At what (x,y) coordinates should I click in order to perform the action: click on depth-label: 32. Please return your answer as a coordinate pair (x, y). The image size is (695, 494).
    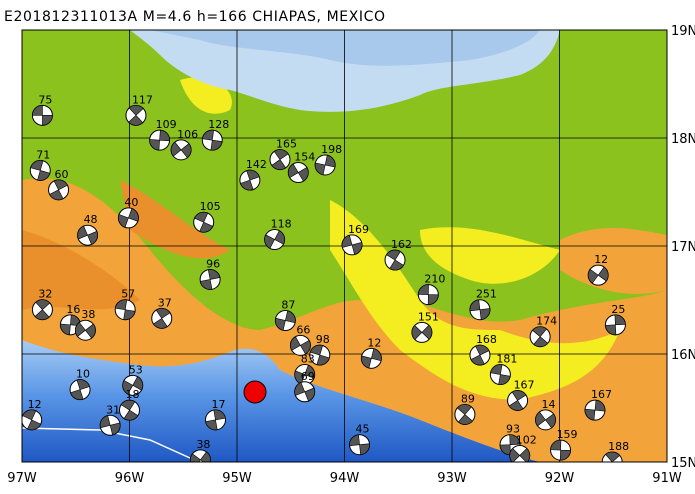
    Looking at the image, I should click on (45, 294).